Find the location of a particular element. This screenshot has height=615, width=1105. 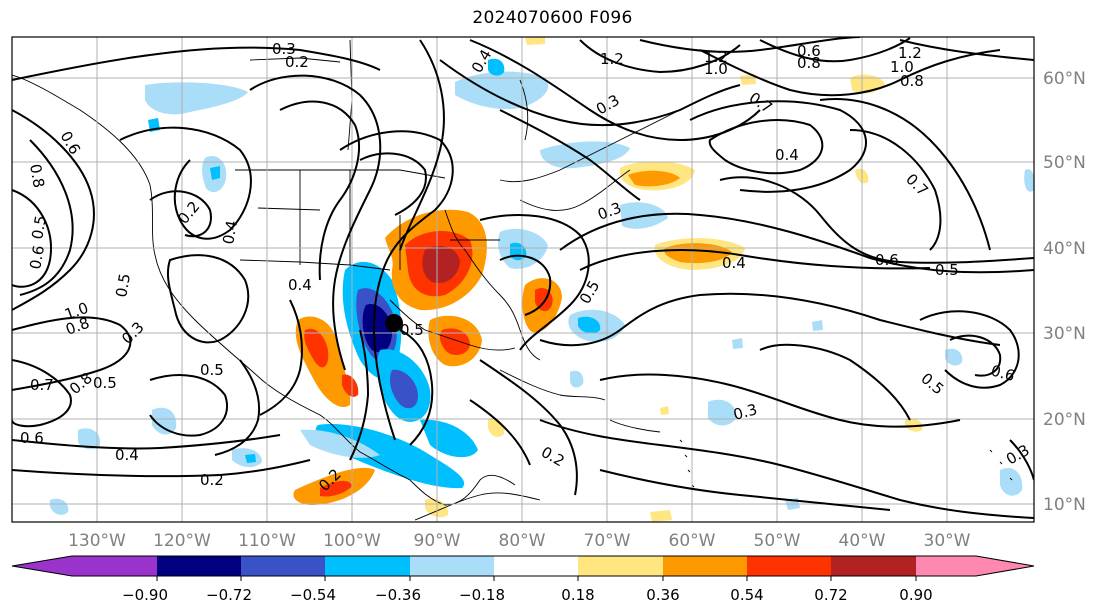

lon-label: 100°W is located at coordinates (352, 541).